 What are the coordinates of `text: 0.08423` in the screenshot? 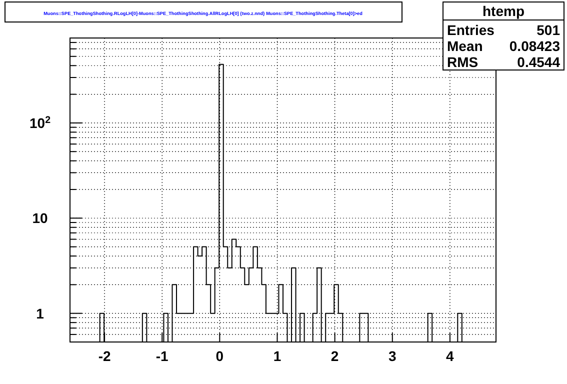 It's located at (534, 46).